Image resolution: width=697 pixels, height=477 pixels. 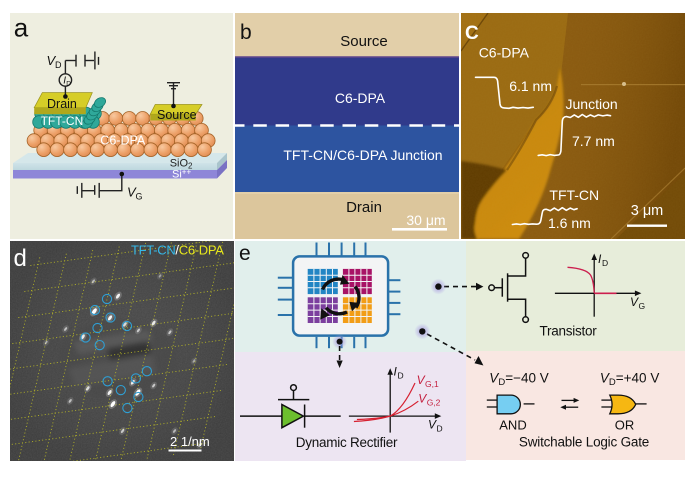 I want to click on svg-text: 7.7 nm, so click(x=593, y=141).